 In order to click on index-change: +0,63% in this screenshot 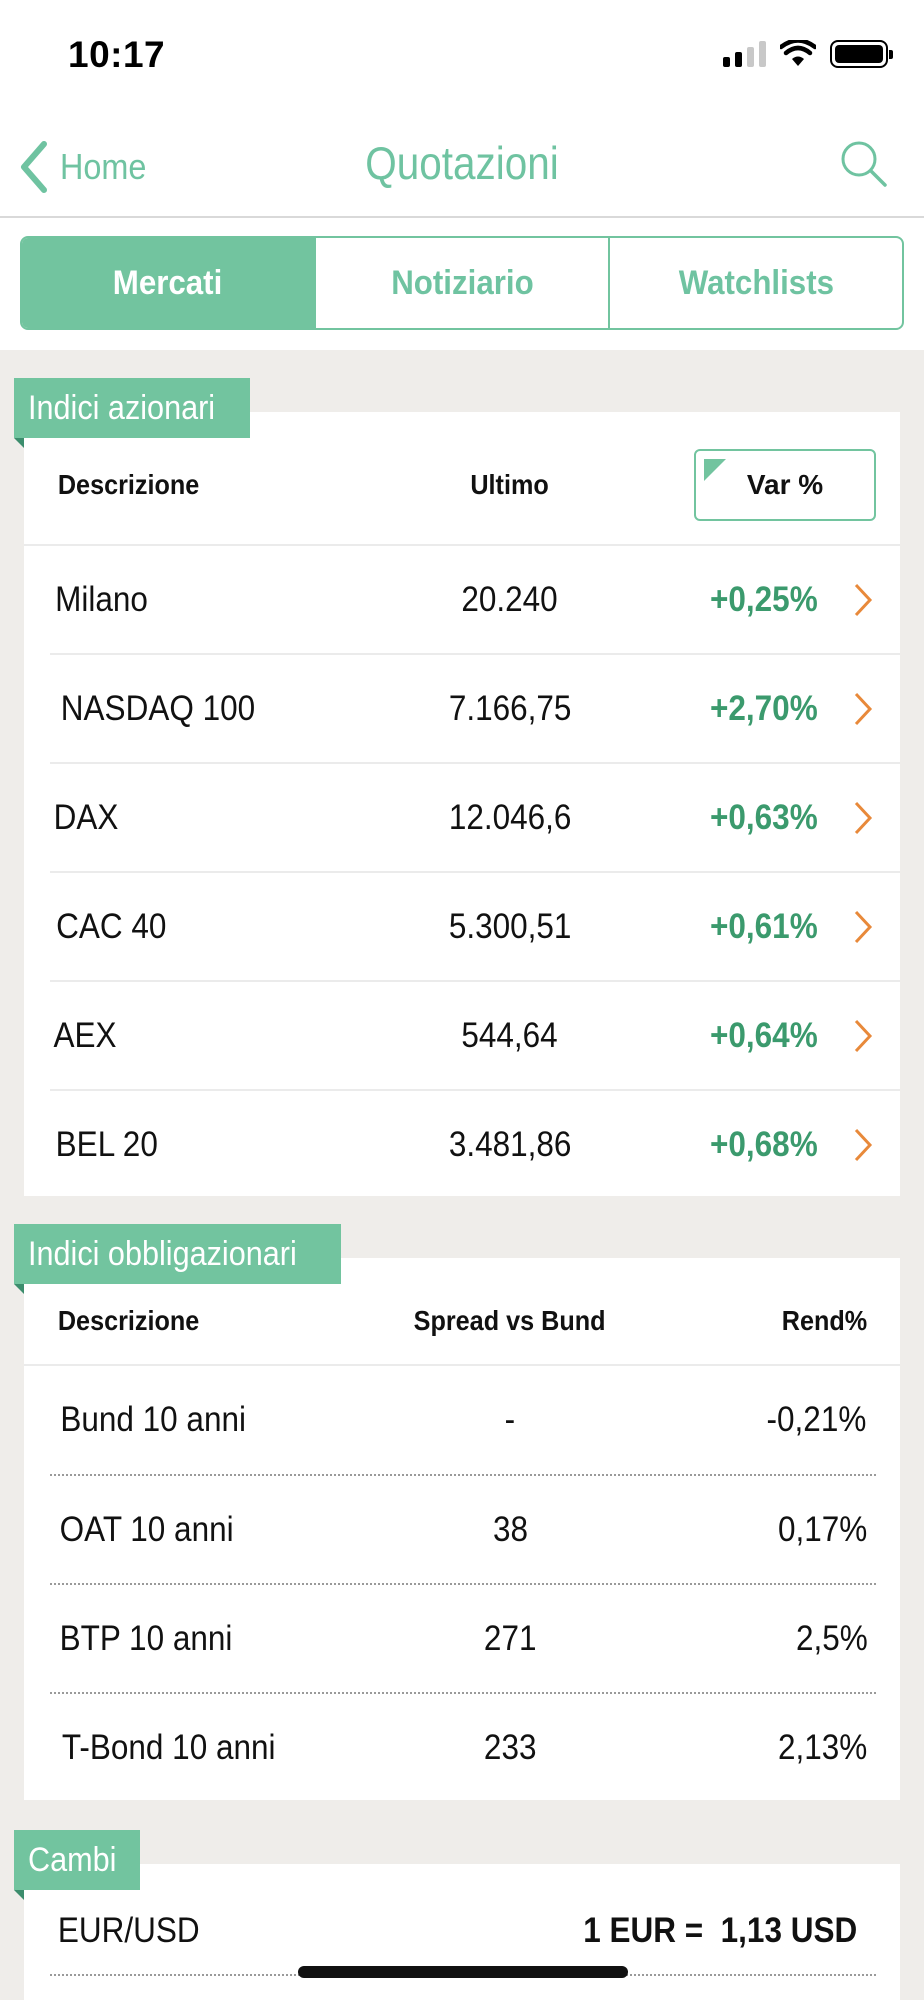, I will do `click(764, 817)`.